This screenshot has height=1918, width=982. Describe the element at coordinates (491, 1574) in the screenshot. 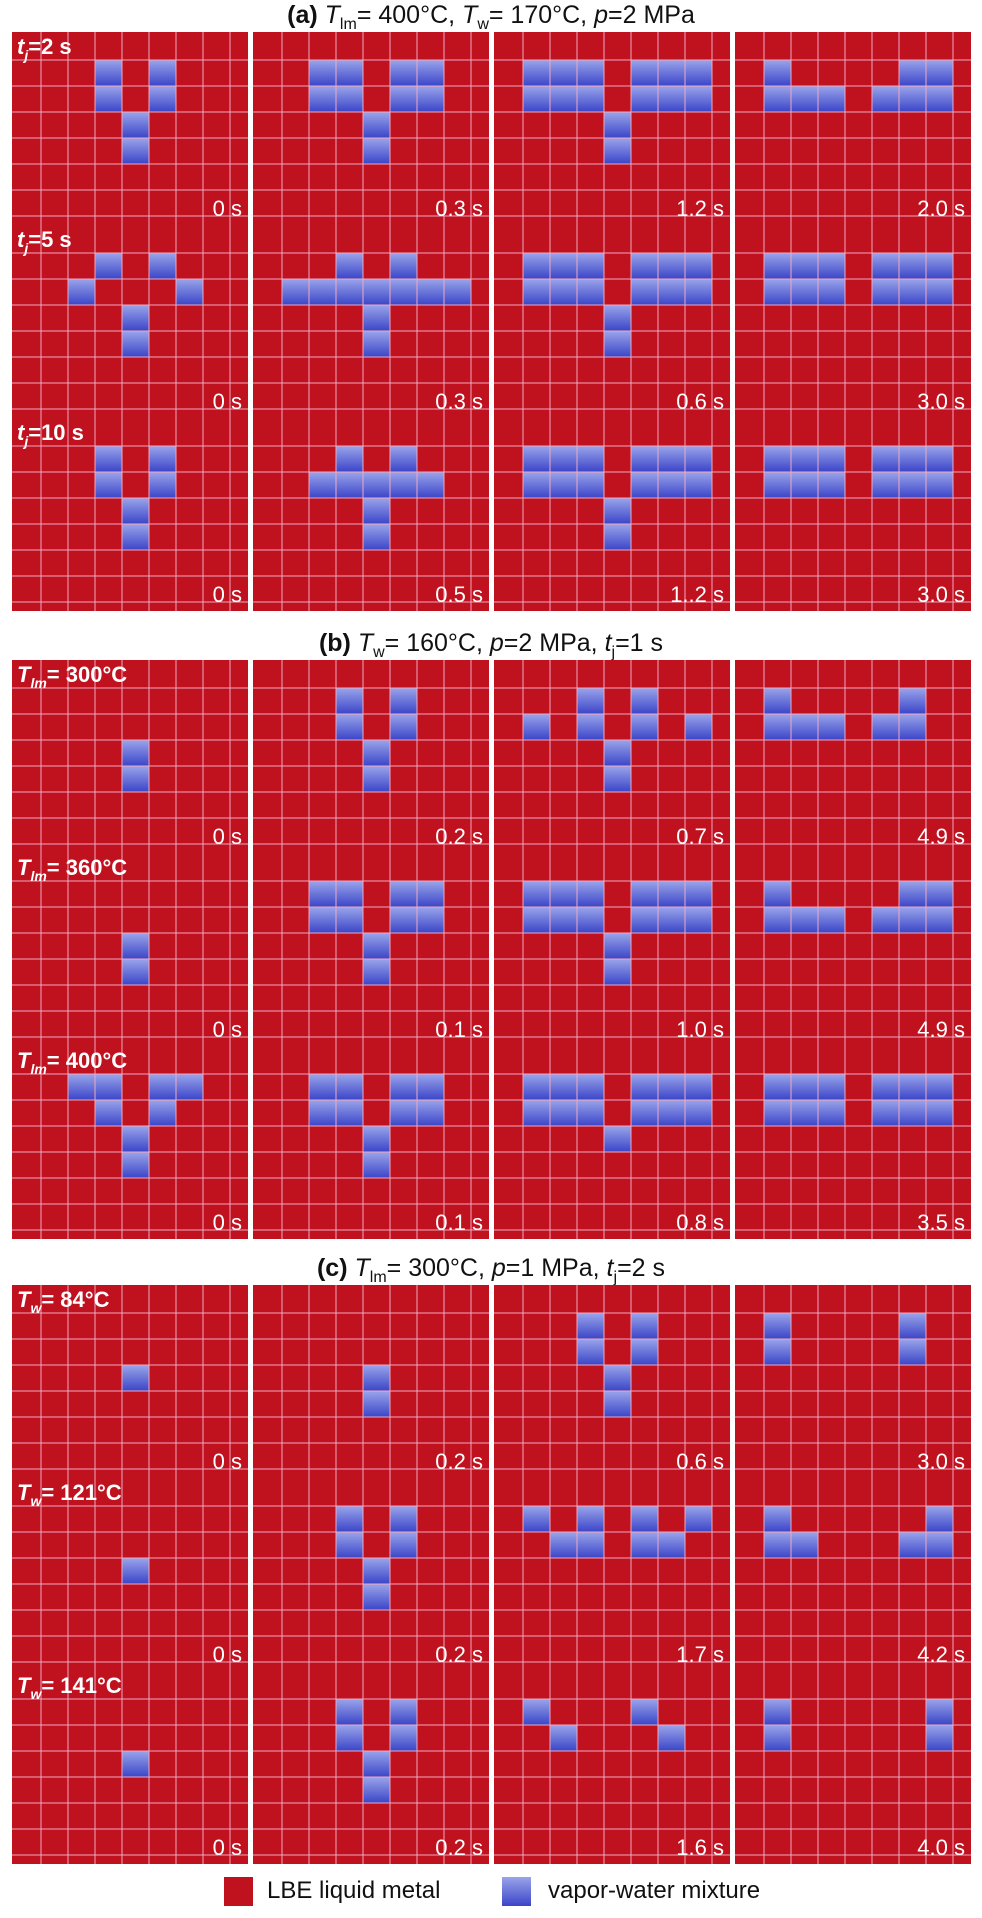

I see `grid-row-c-2: Tw= 121°C 0 s 0.2 s 1.7 s 4.2 s` at that location.